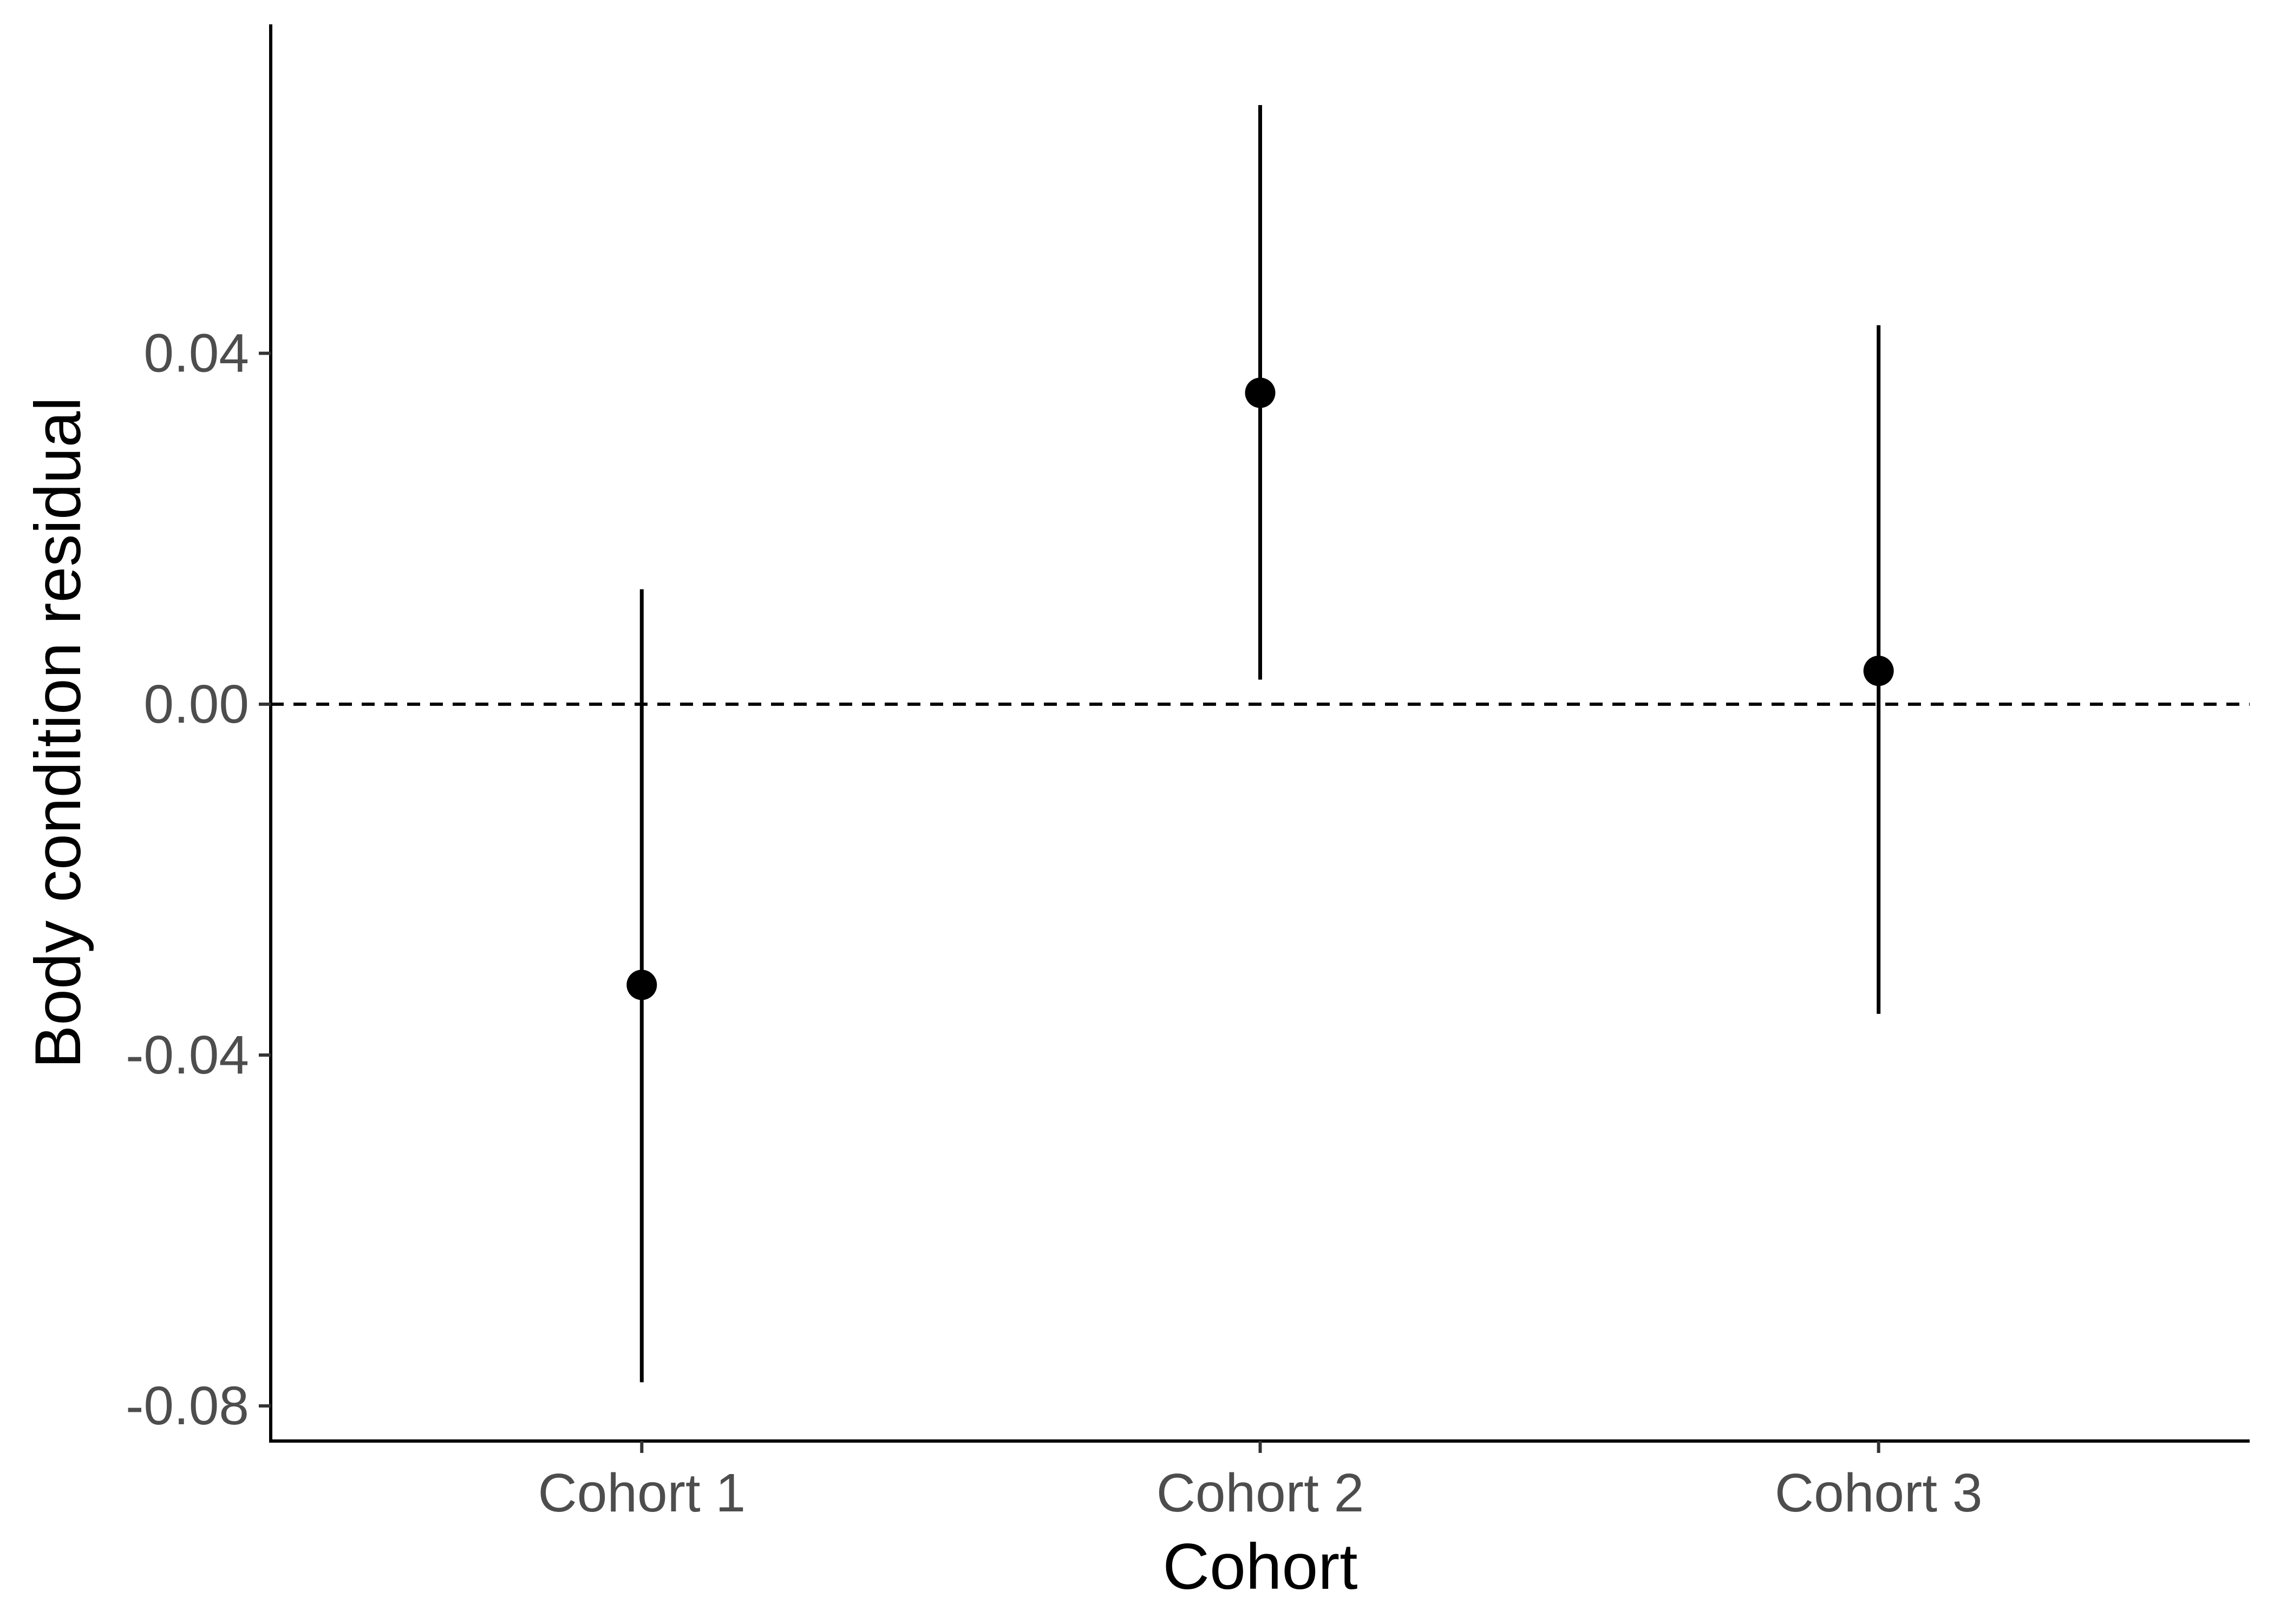 This screenshot has width=2274, height=1624. Describe the element at coordinates (199, 879) in the screenshot. I see `y-axis-ticks: -0.08 -0.04 0.00 0.04` at that location.